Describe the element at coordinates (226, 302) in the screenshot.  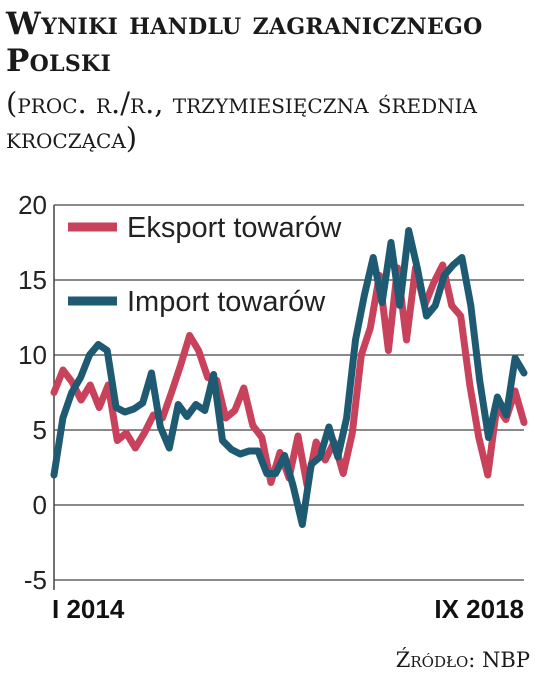
I see `legend-label-import: Import towarów` at that location.